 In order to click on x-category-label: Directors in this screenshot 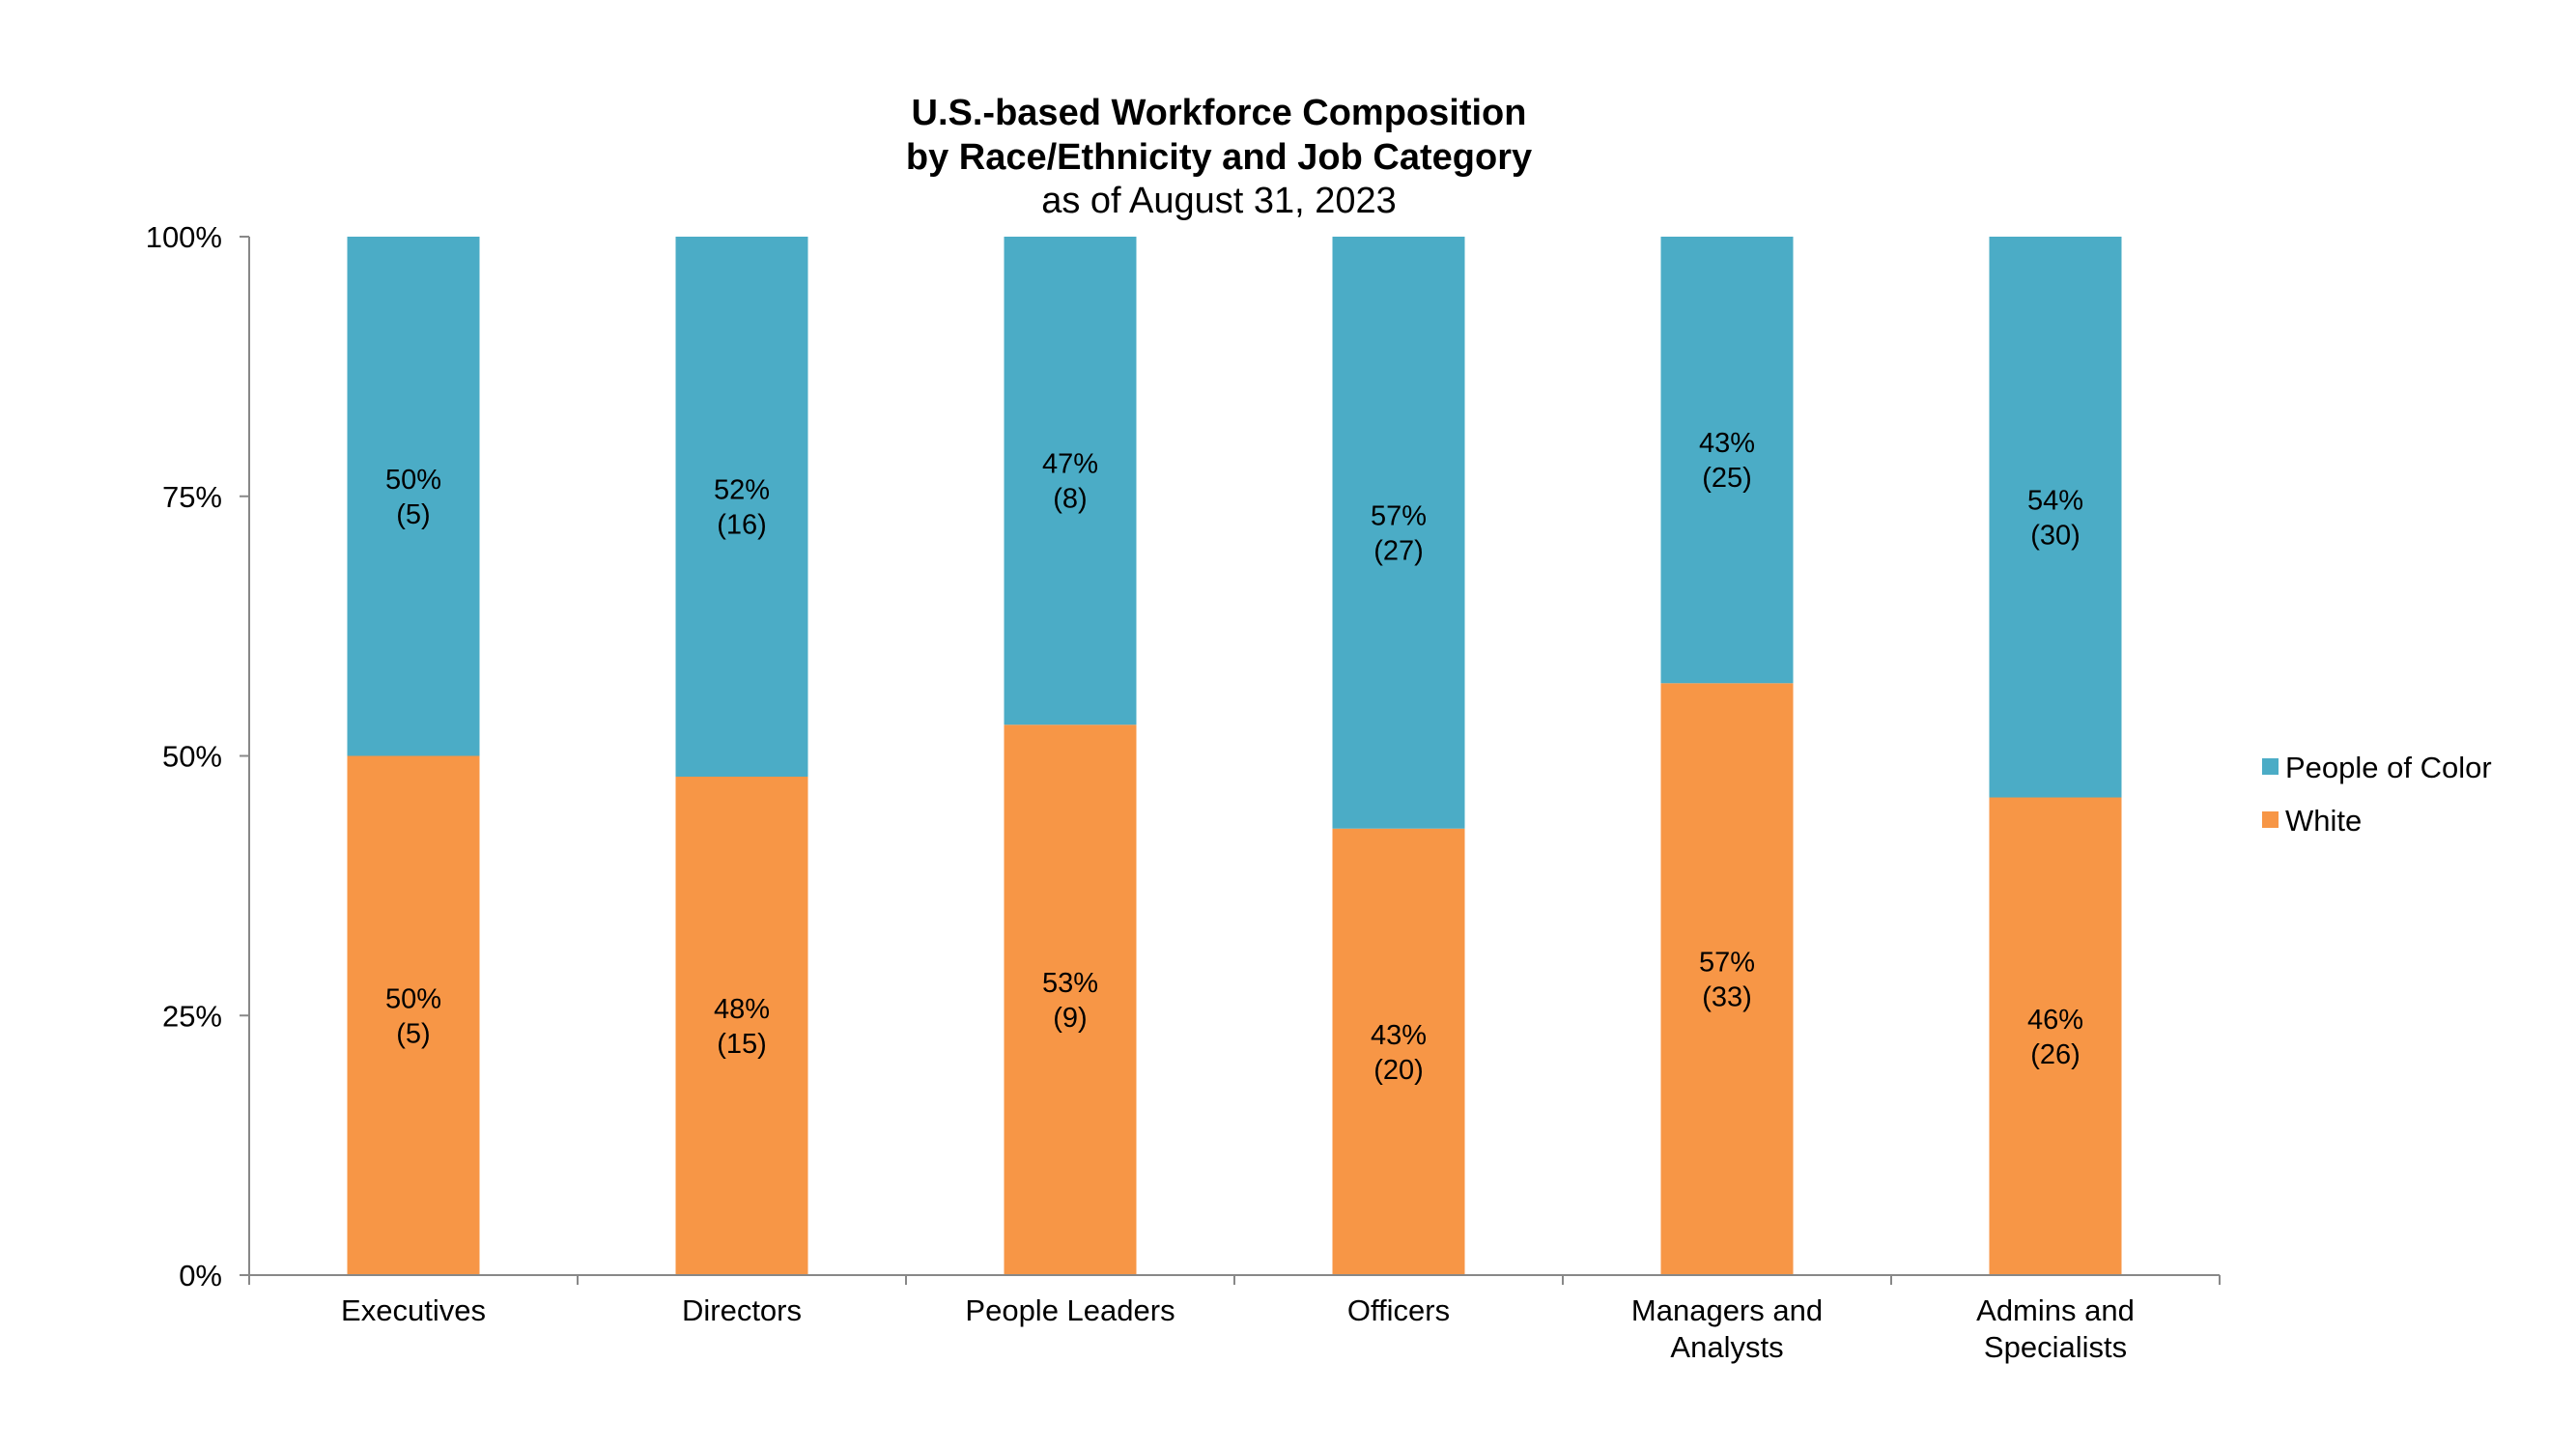, I will do `click(742, 1310)`.